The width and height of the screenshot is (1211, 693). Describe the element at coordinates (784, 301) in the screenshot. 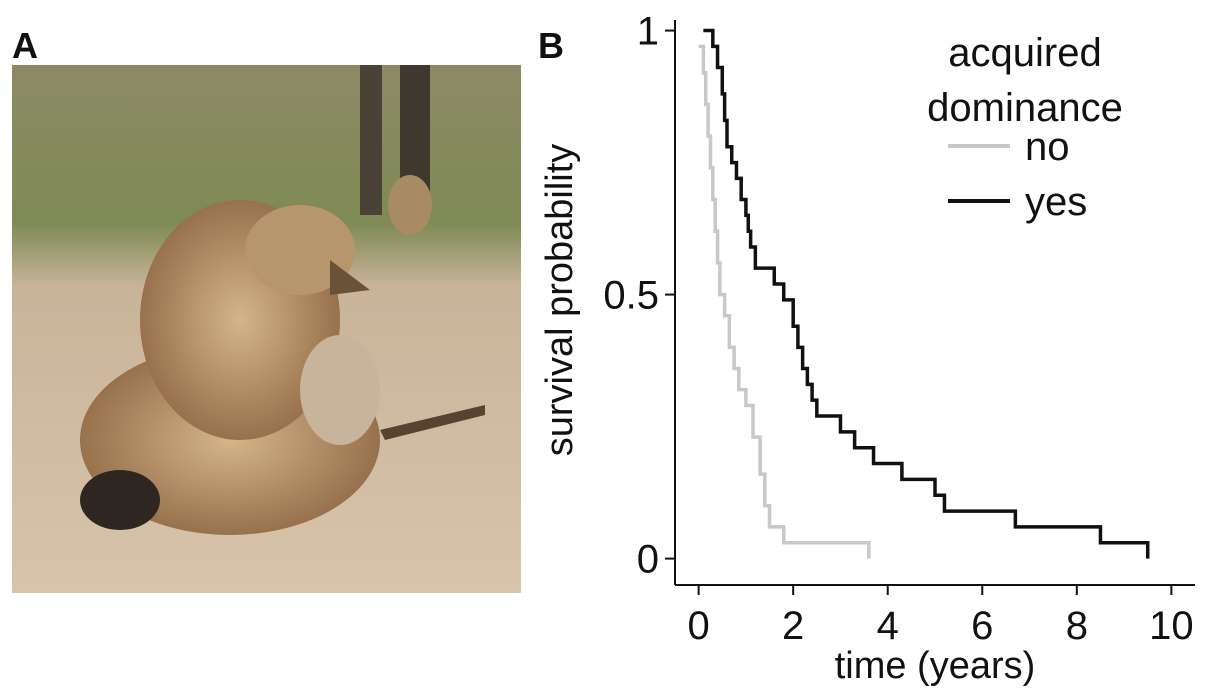

I see `survival-curve` at that location.